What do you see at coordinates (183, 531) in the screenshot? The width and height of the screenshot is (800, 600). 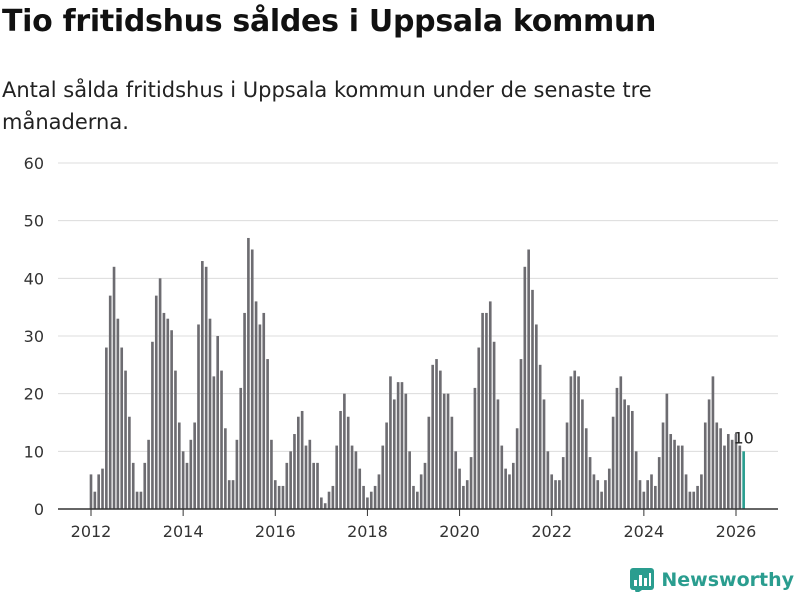 I see `x-tick-label: 2014` at bounding box center [183, 531].